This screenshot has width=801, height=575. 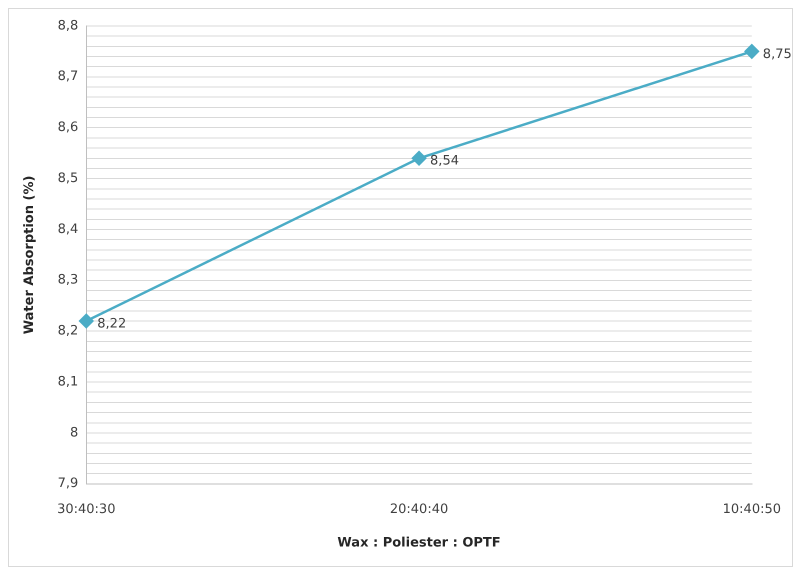 I want to click on y-tick-label: 8,5, so click(x=68, y=178).